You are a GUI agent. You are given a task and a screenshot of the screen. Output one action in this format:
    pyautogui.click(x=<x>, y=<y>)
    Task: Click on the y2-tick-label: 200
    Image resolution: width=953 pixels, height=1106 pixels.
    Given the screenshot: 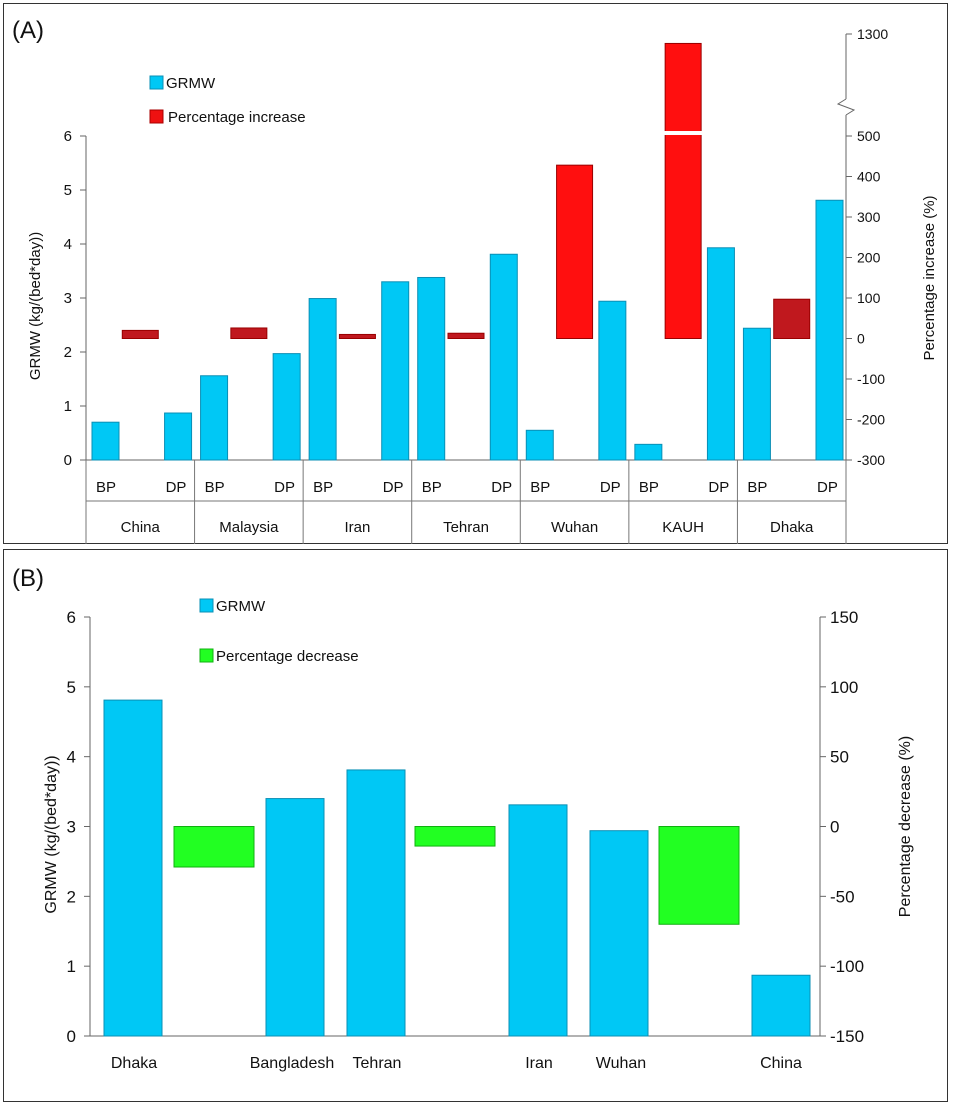 What is the action you would take?
    pyautogui.click(x=869, y=258)
    